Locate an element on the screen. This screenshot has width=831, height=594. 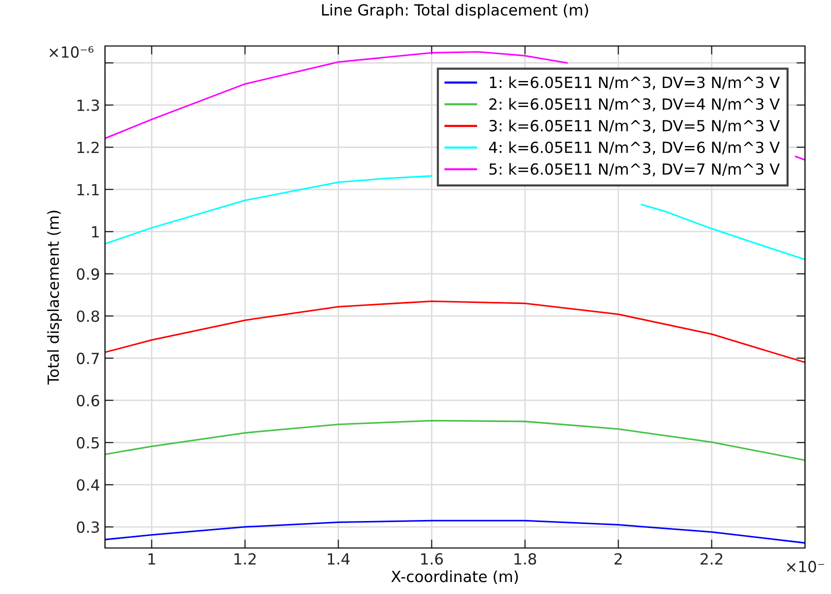
y-tick-label: 1 is located at coordinates (95, 232).